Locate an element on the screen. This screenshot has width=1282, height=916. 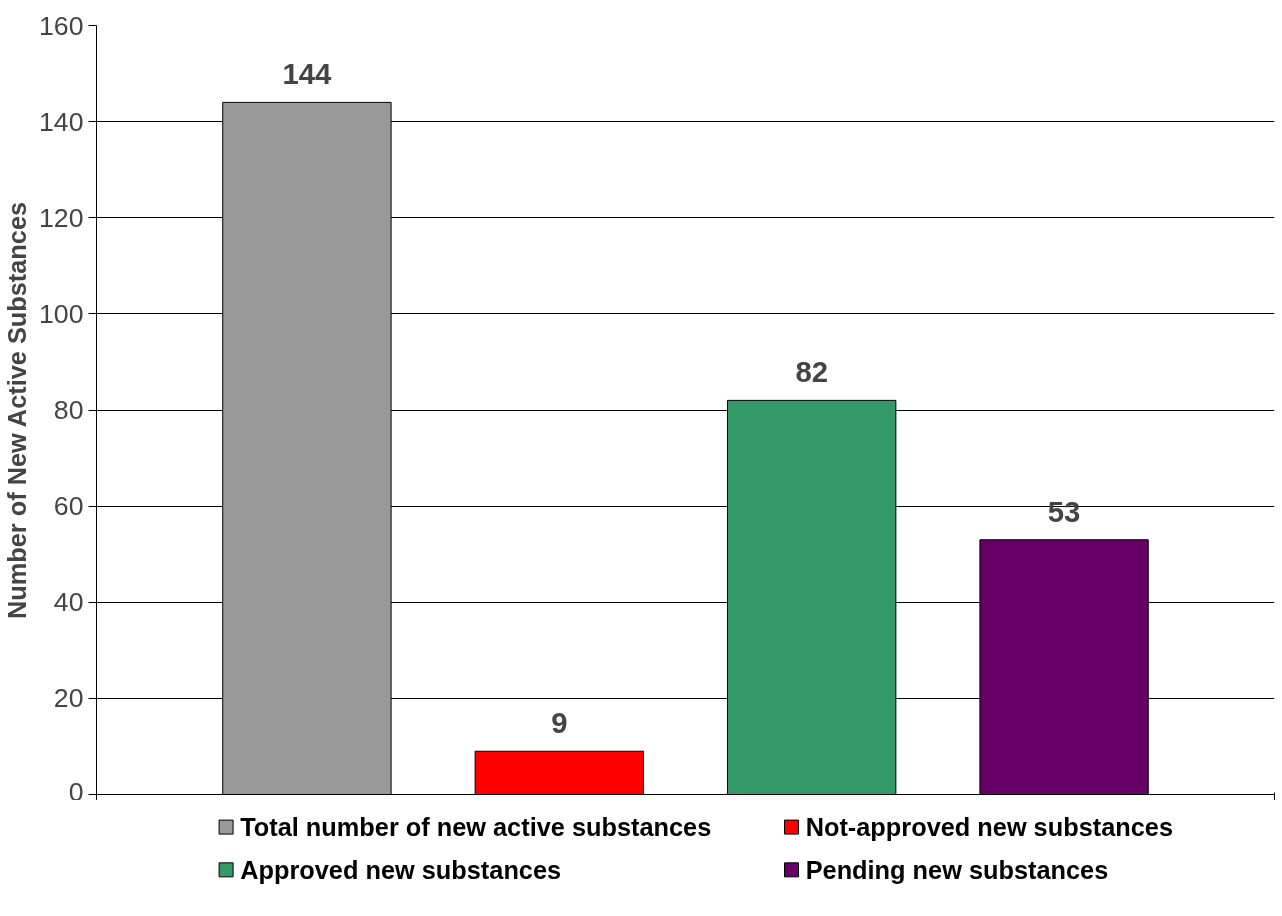
legend-label: Pending new substances is located at coordinates (957, 869).